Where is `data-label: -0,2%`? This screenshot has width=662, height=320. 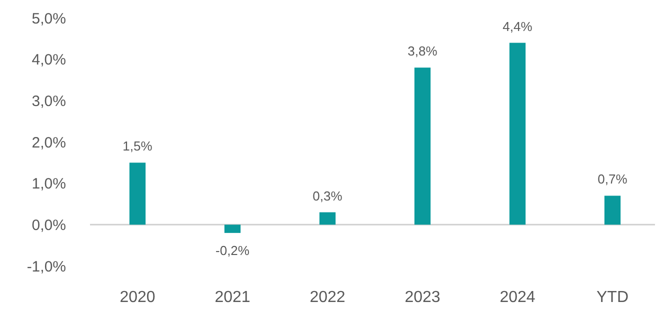
data-label: -0,2% is located at coordinates (233, 250).